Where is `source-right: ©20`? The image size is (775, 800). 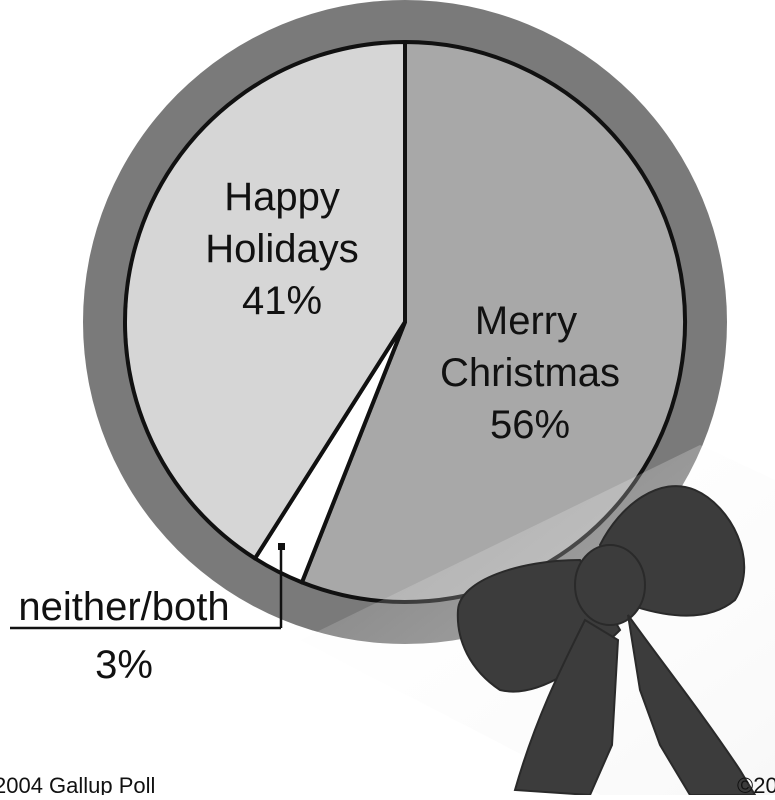 source-right: ©20 is located at coordinates (756, 784).